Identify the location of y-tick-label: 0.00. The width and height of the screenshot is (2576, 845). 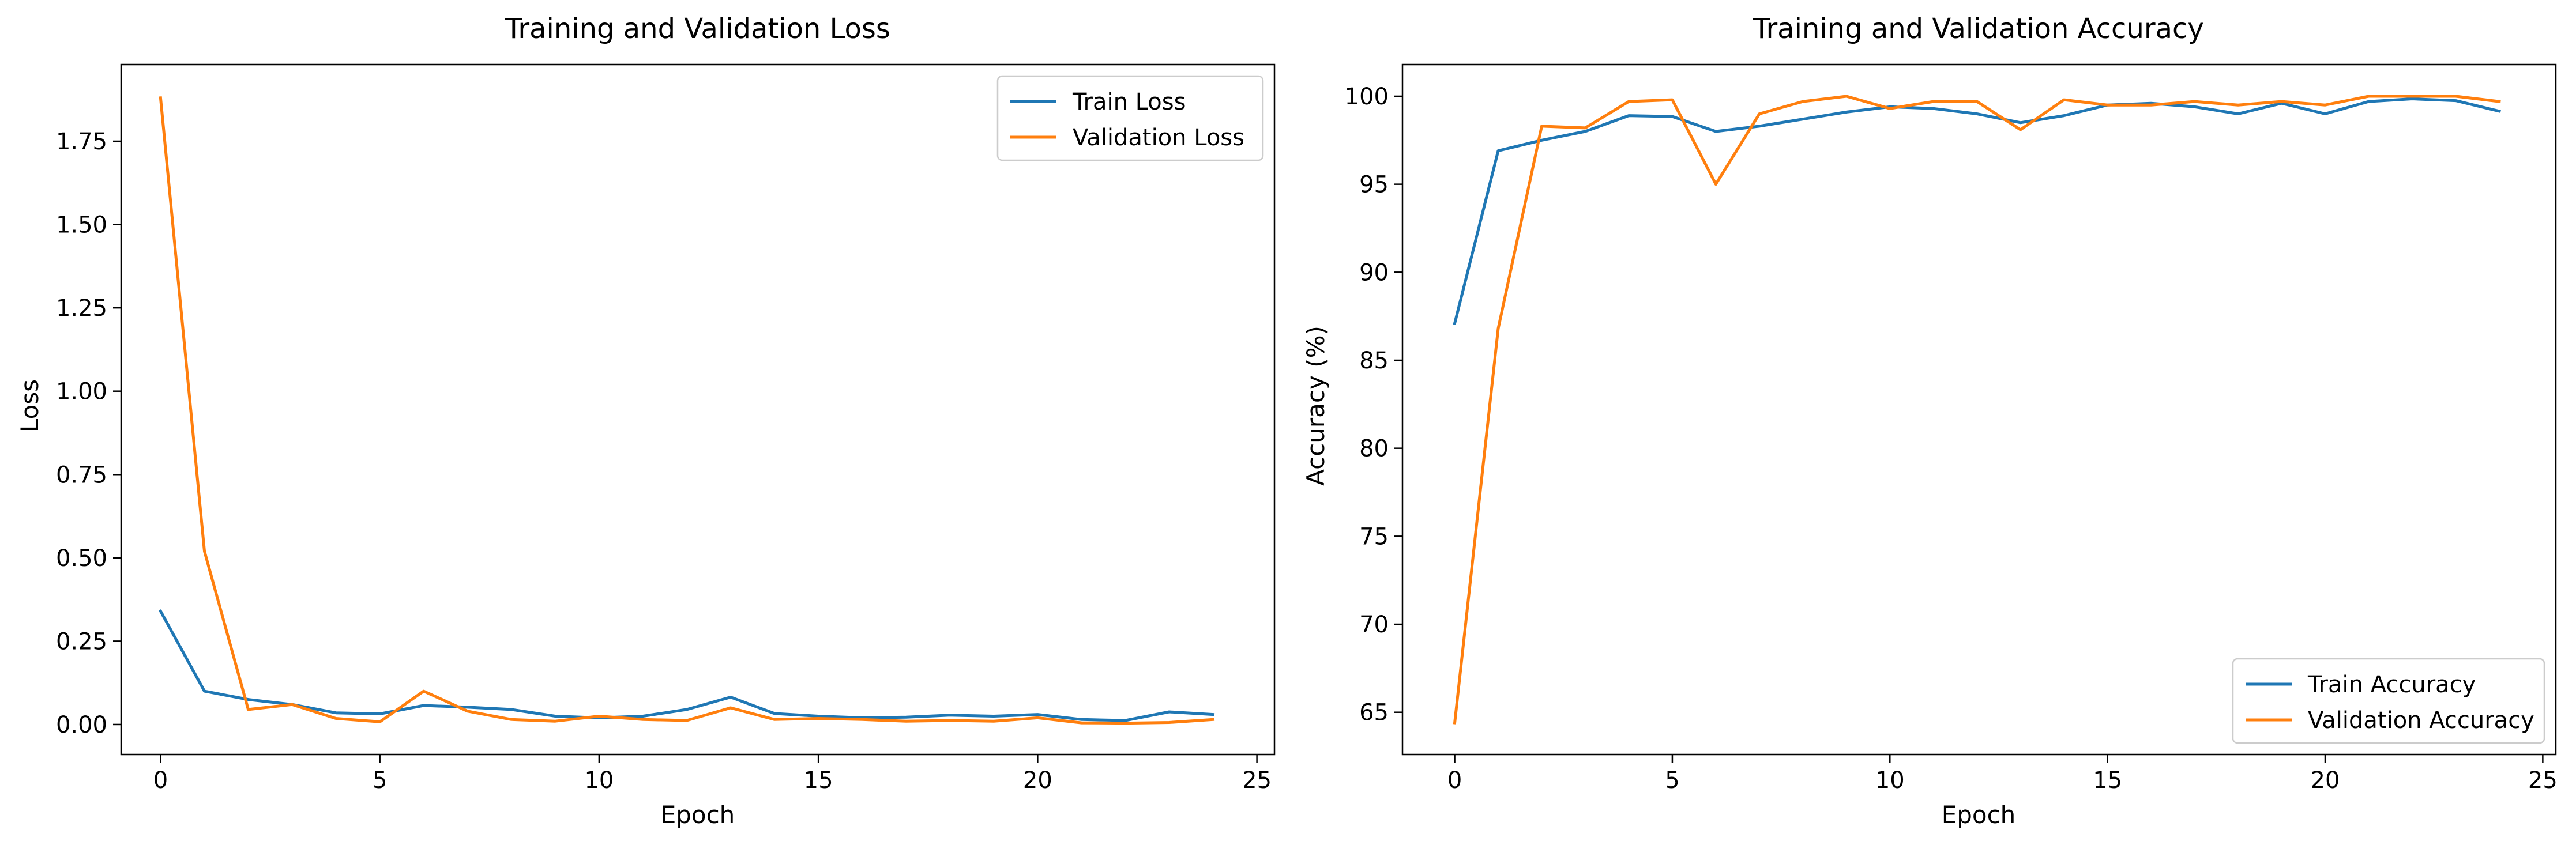
(81, 725).